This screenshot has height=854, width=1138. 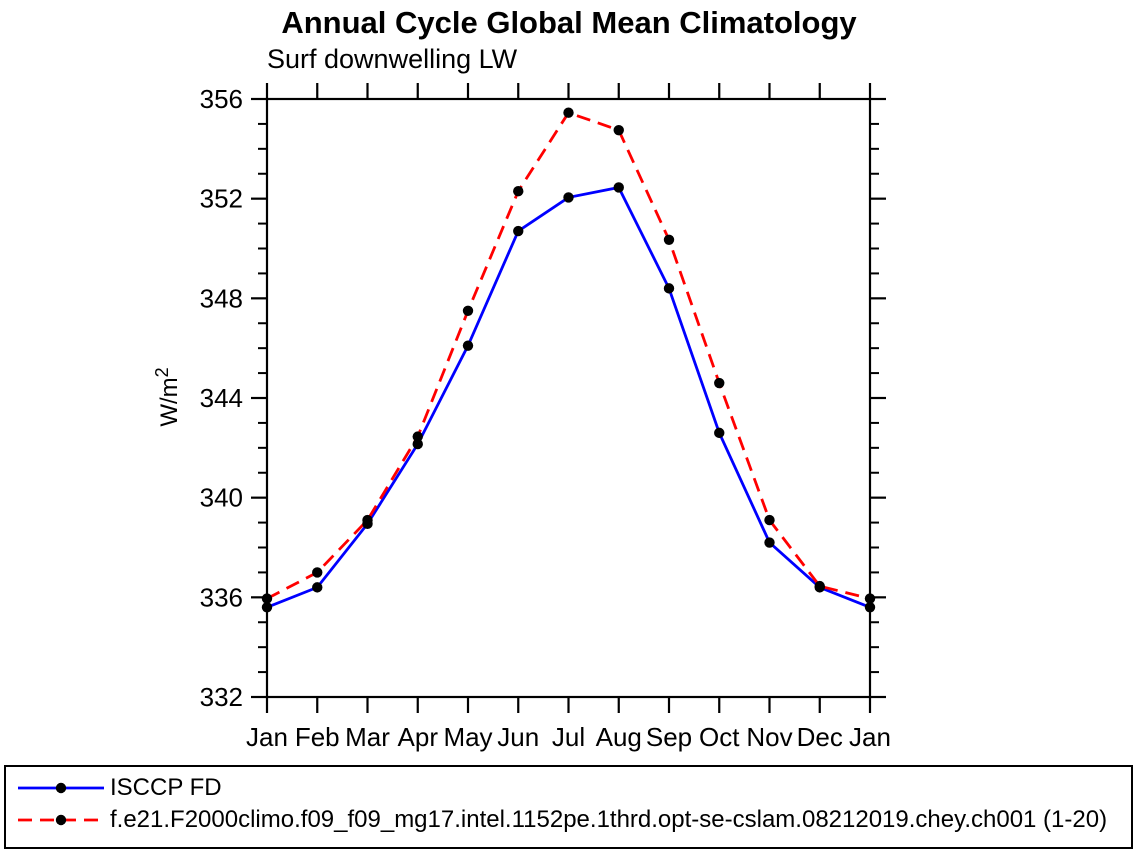 I want to click on y-tick-label: 352, so click(x=221, y=199).